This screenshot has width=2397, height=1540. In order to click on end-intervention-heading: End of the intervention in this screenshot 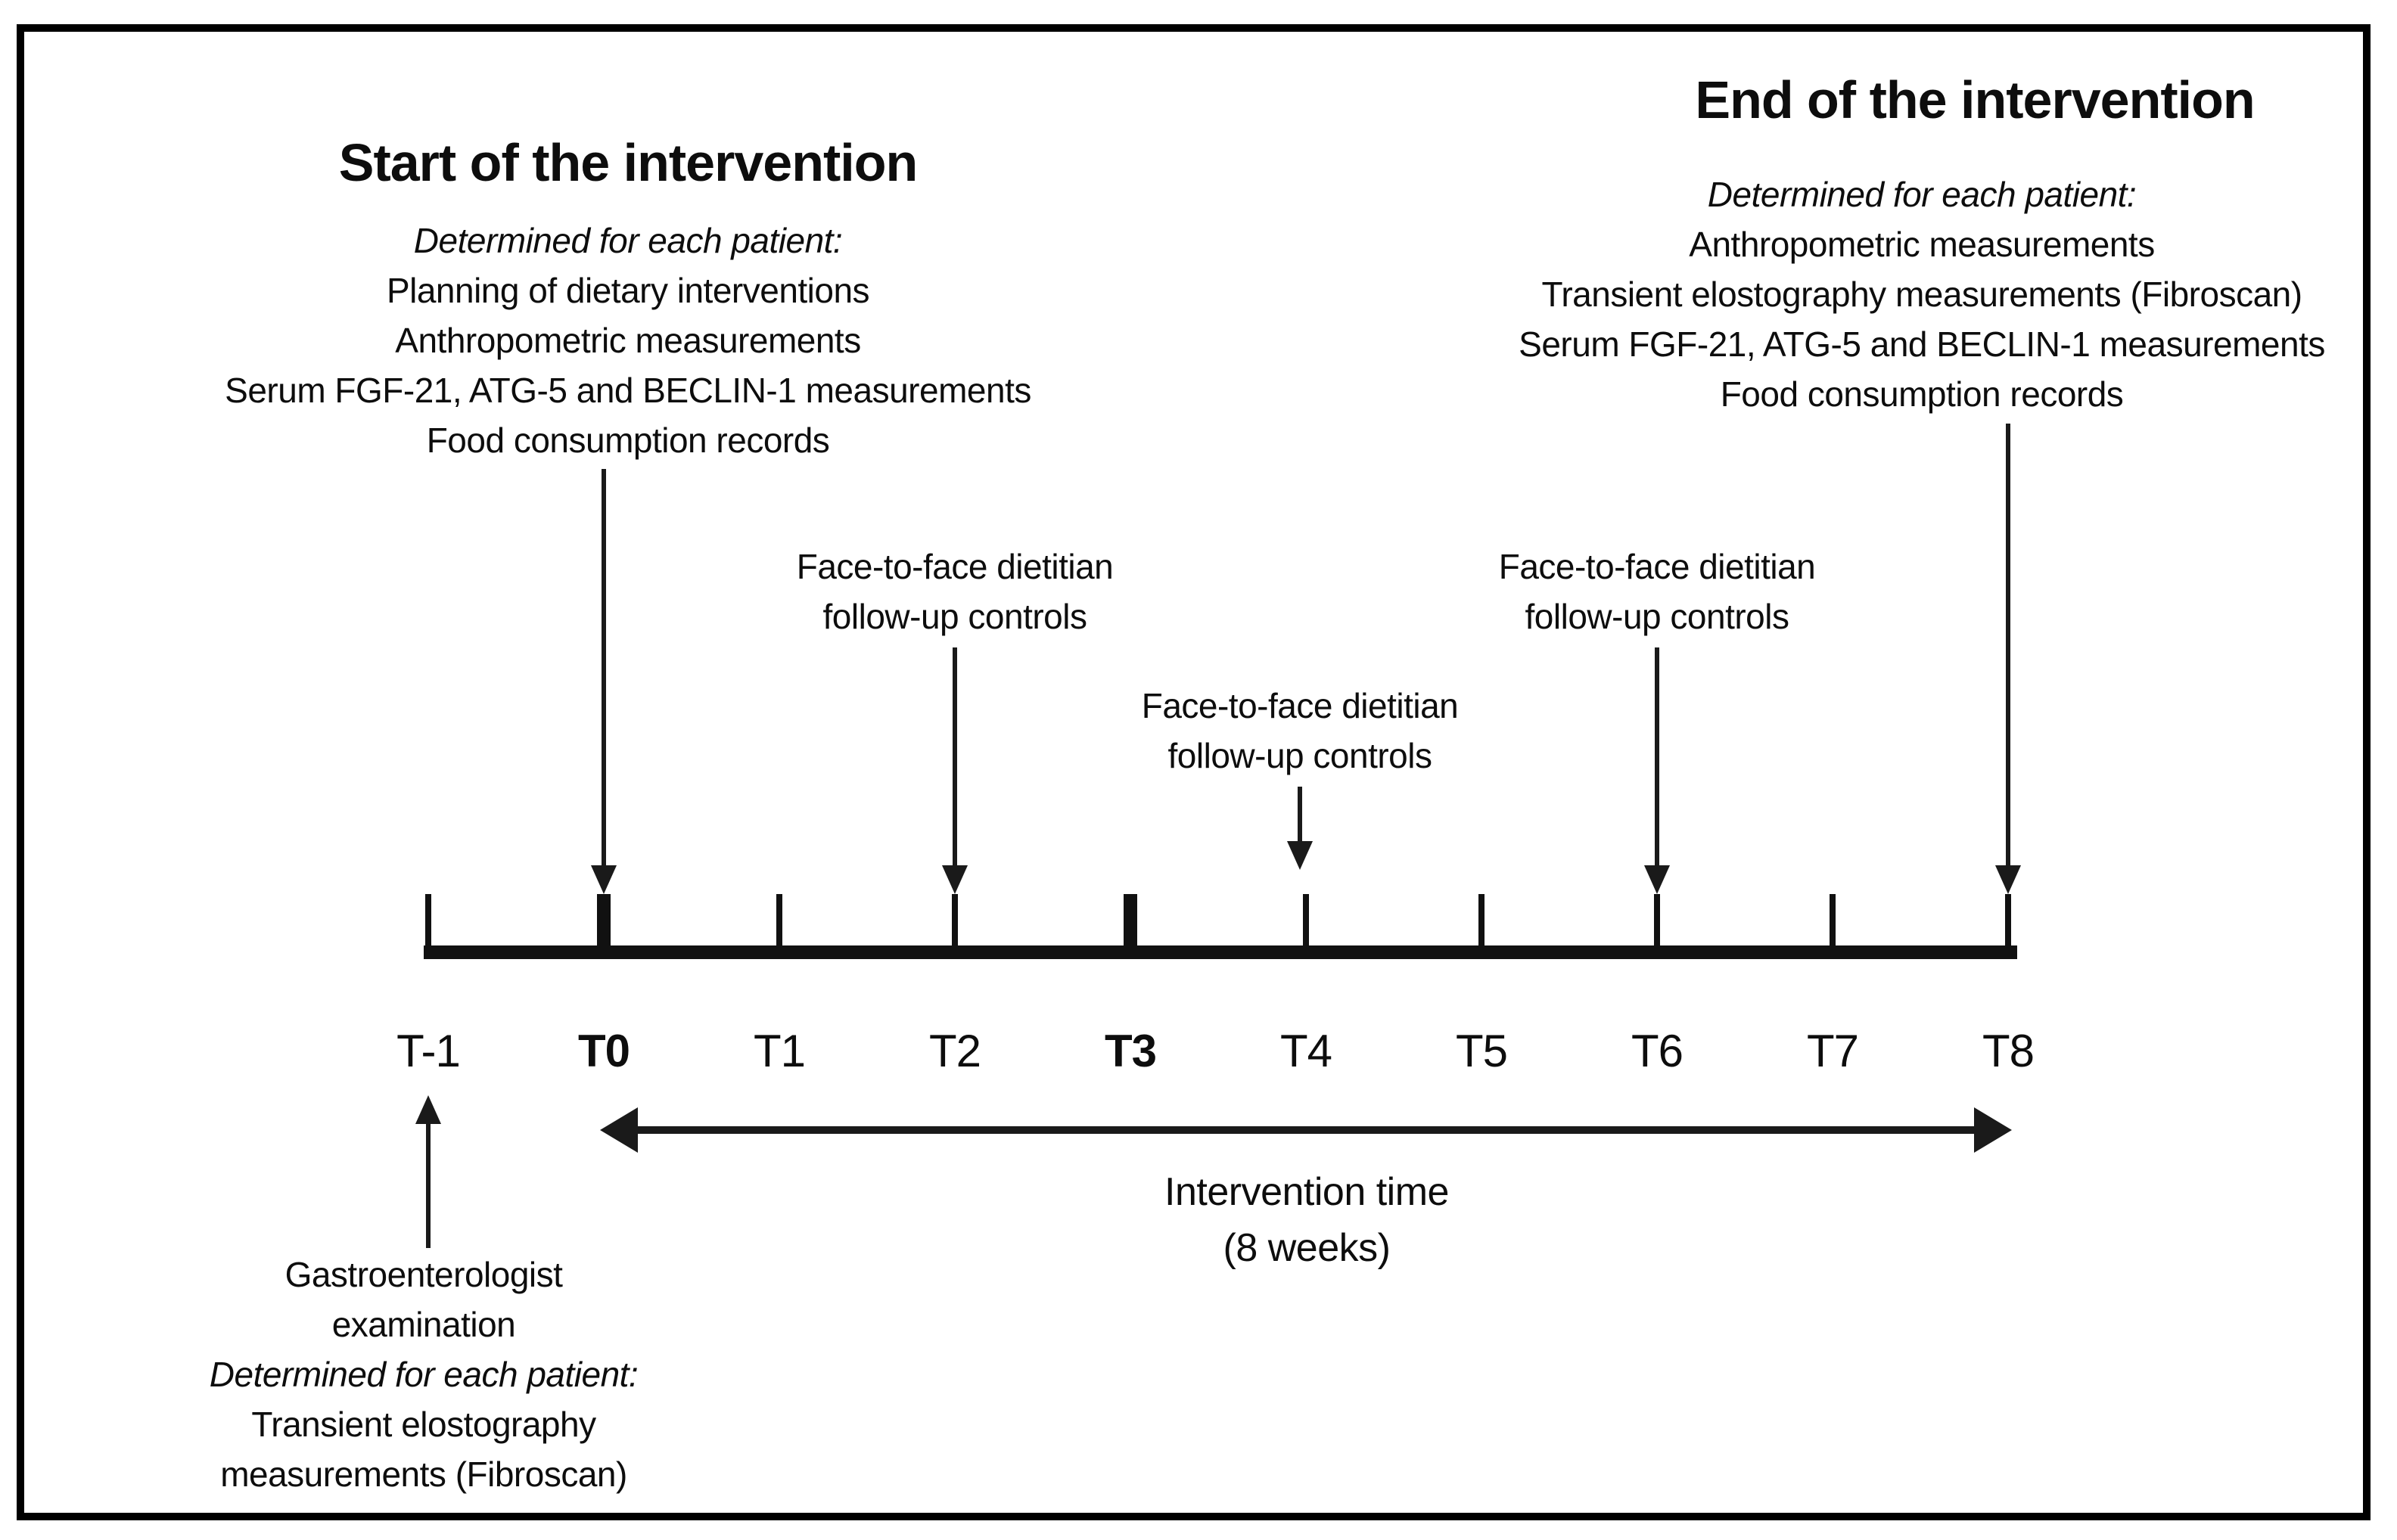, I will do `click(1975, 100)`.